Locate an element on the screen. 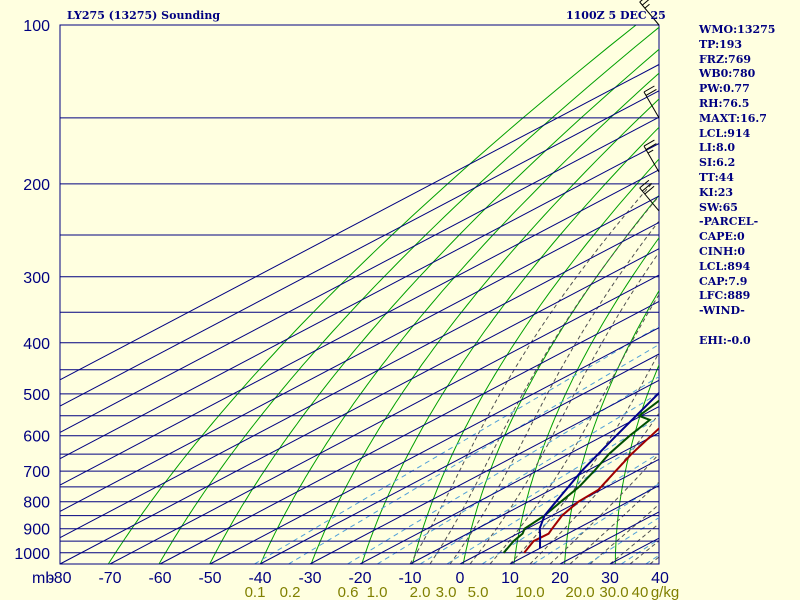 This screenshot has height=600, width=800. index-item: LCL:914 is located at coordinates (725, 133).